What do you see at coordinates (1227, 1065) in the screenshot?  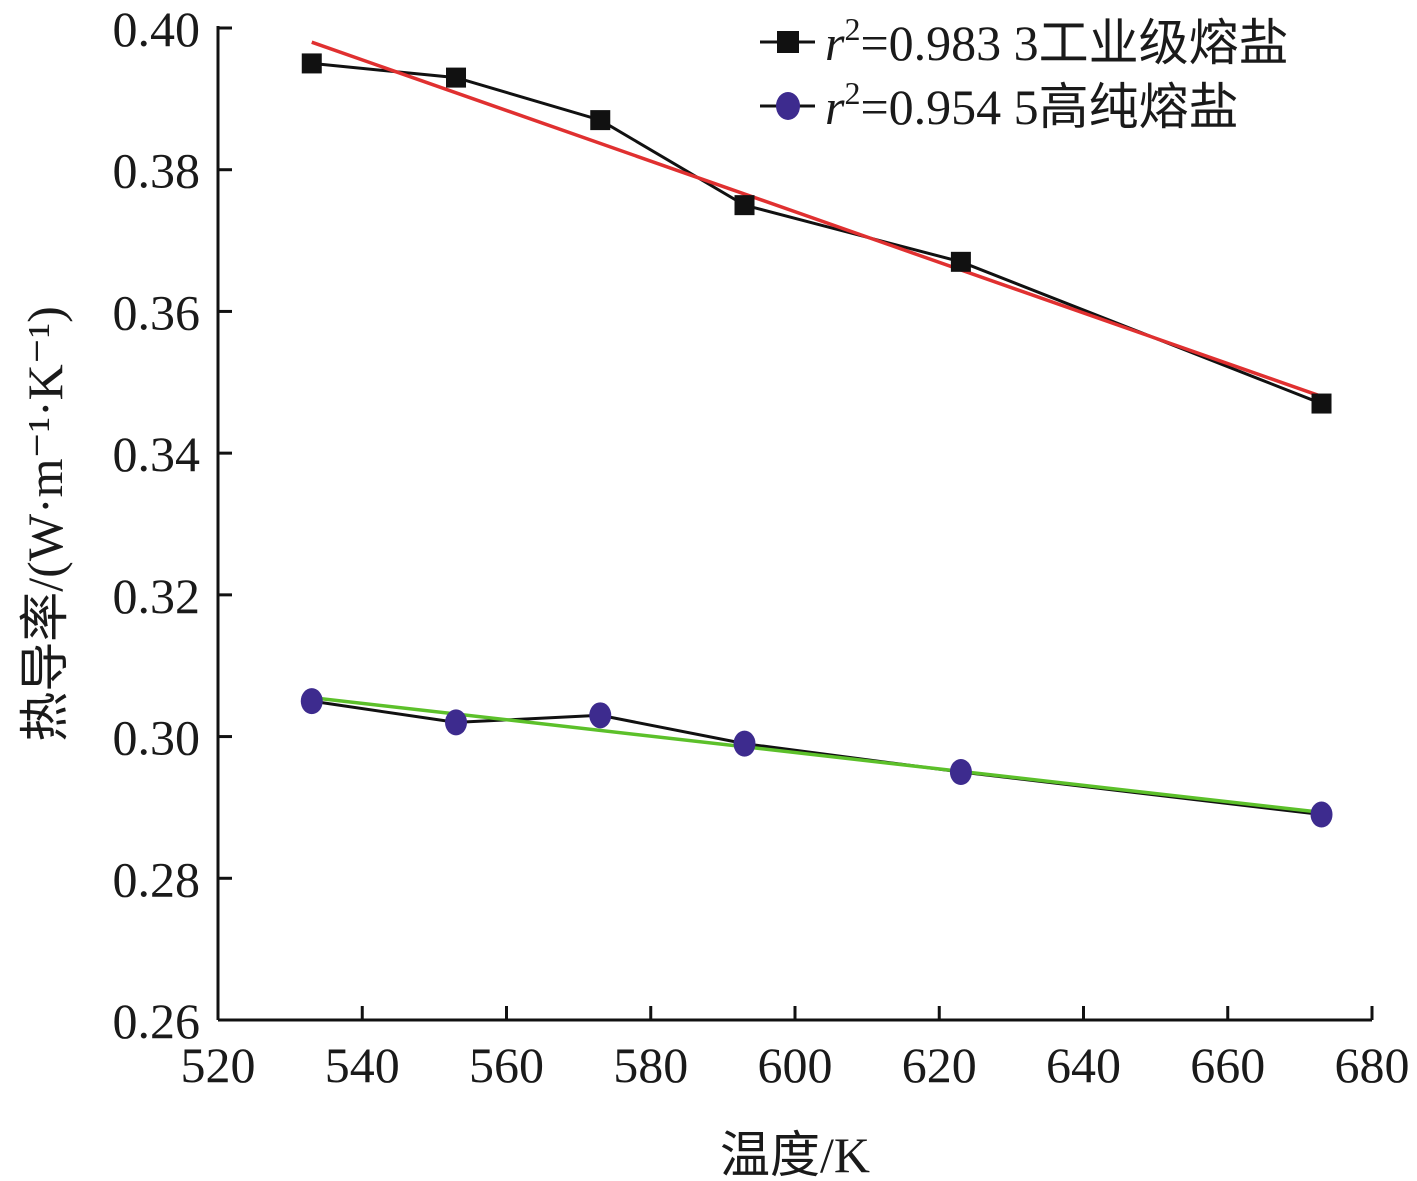 I see `x-tick-label: 660` at bounding box center [1227, 1065].